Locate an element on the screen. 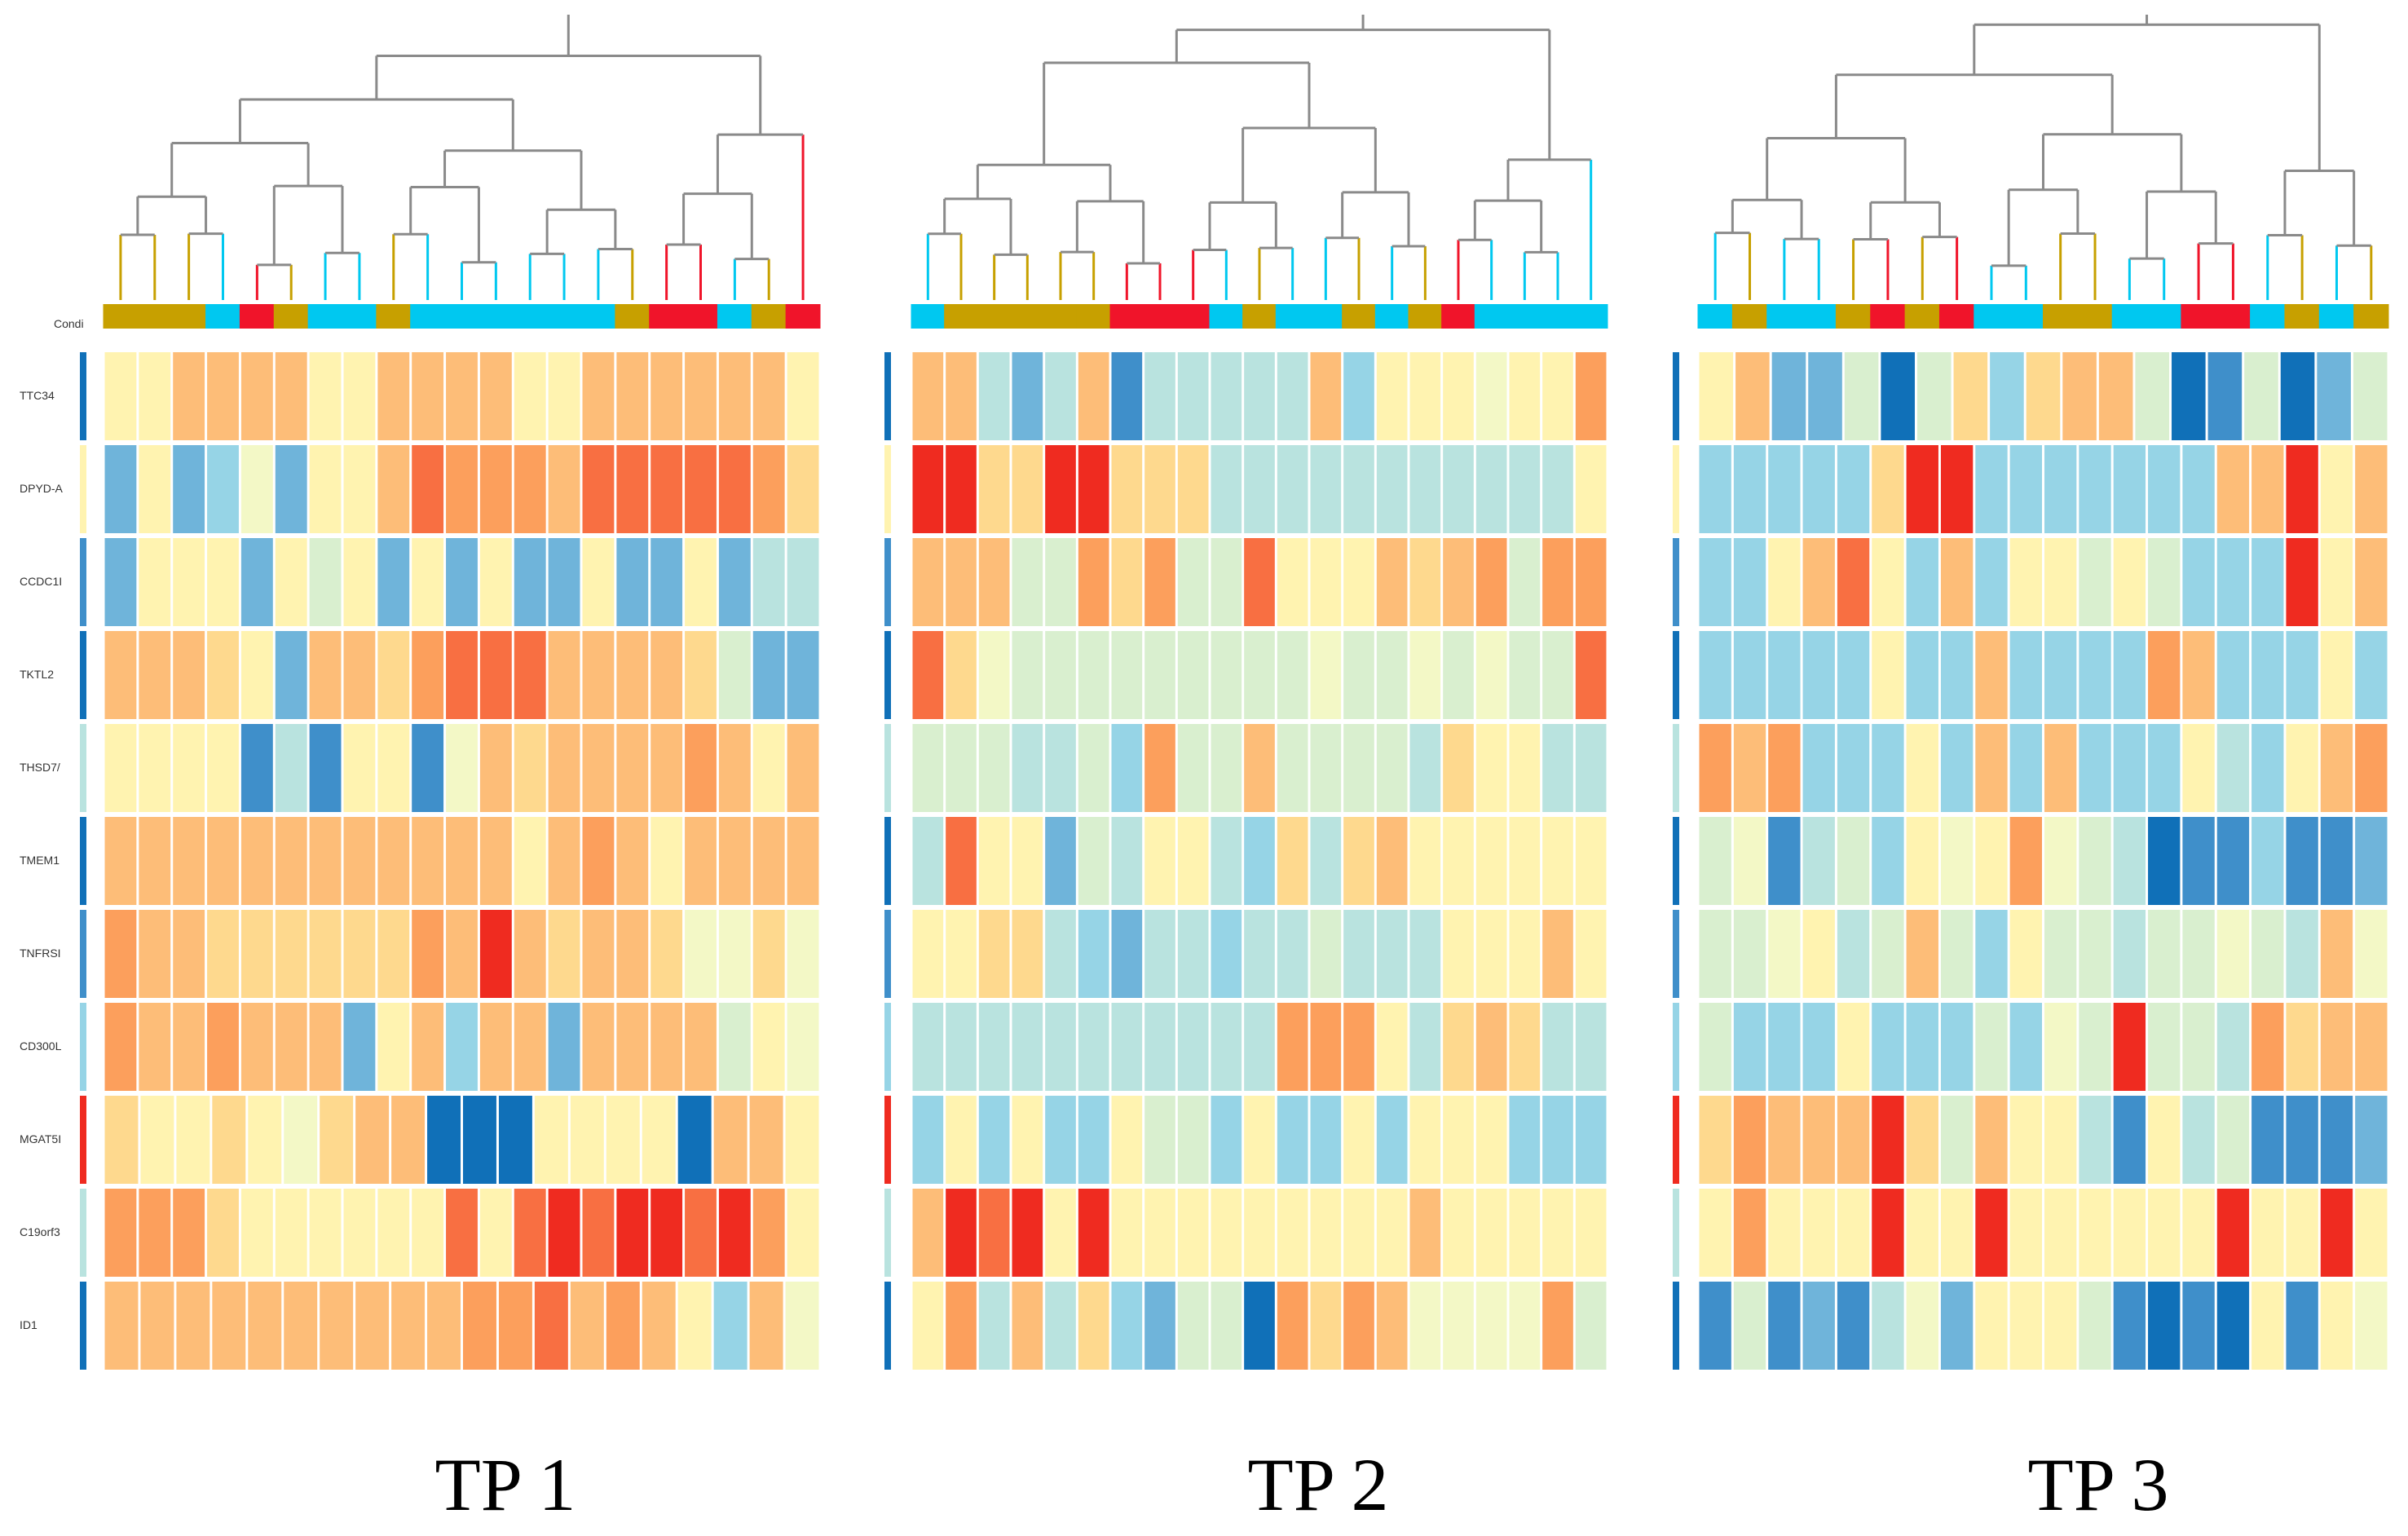  row-label: TMEM1 is located at coordinates (40, 860).